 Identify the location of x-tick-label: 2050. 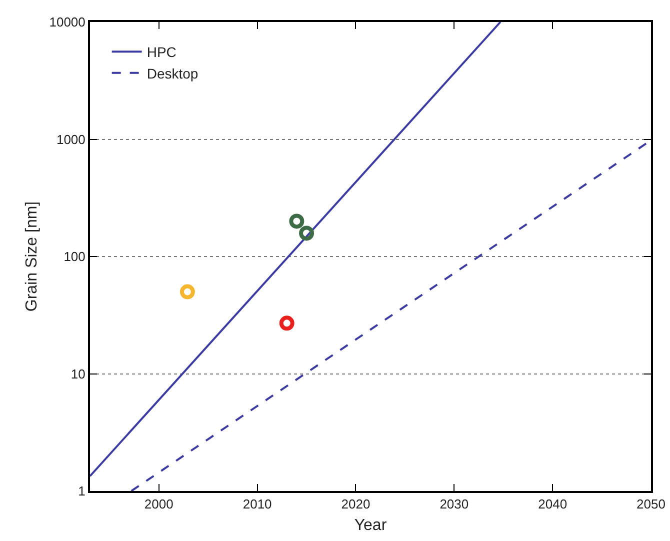
(651, 504).